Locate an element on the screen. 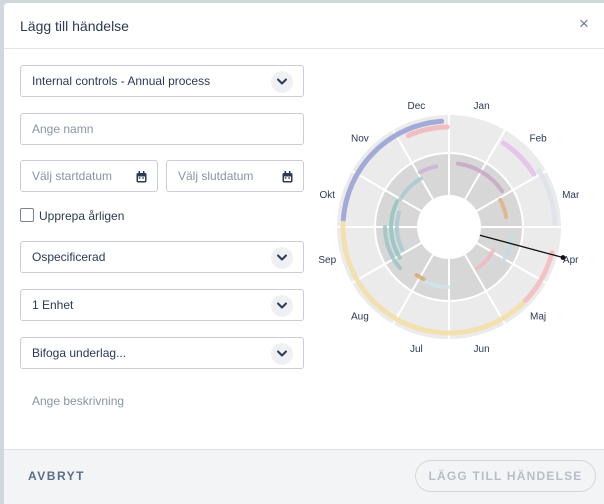 The height and width of the screenshot is (504, 604). description-input: Ange beskrivning is located at coordinates (78, 401).